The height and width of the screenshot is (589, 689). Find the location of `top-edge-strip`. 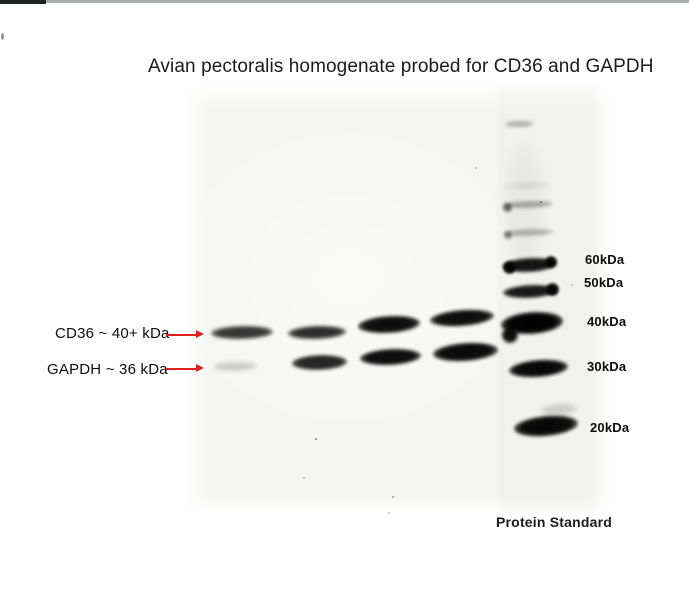

top-edge-strip is located at coordinates (344, 1).